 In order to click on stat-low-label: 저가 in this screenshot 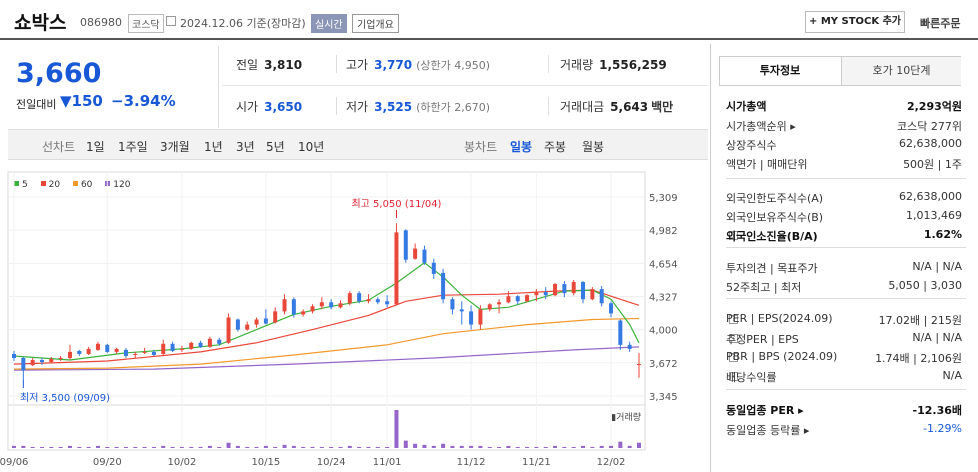, I will do `click(357, 107)`.